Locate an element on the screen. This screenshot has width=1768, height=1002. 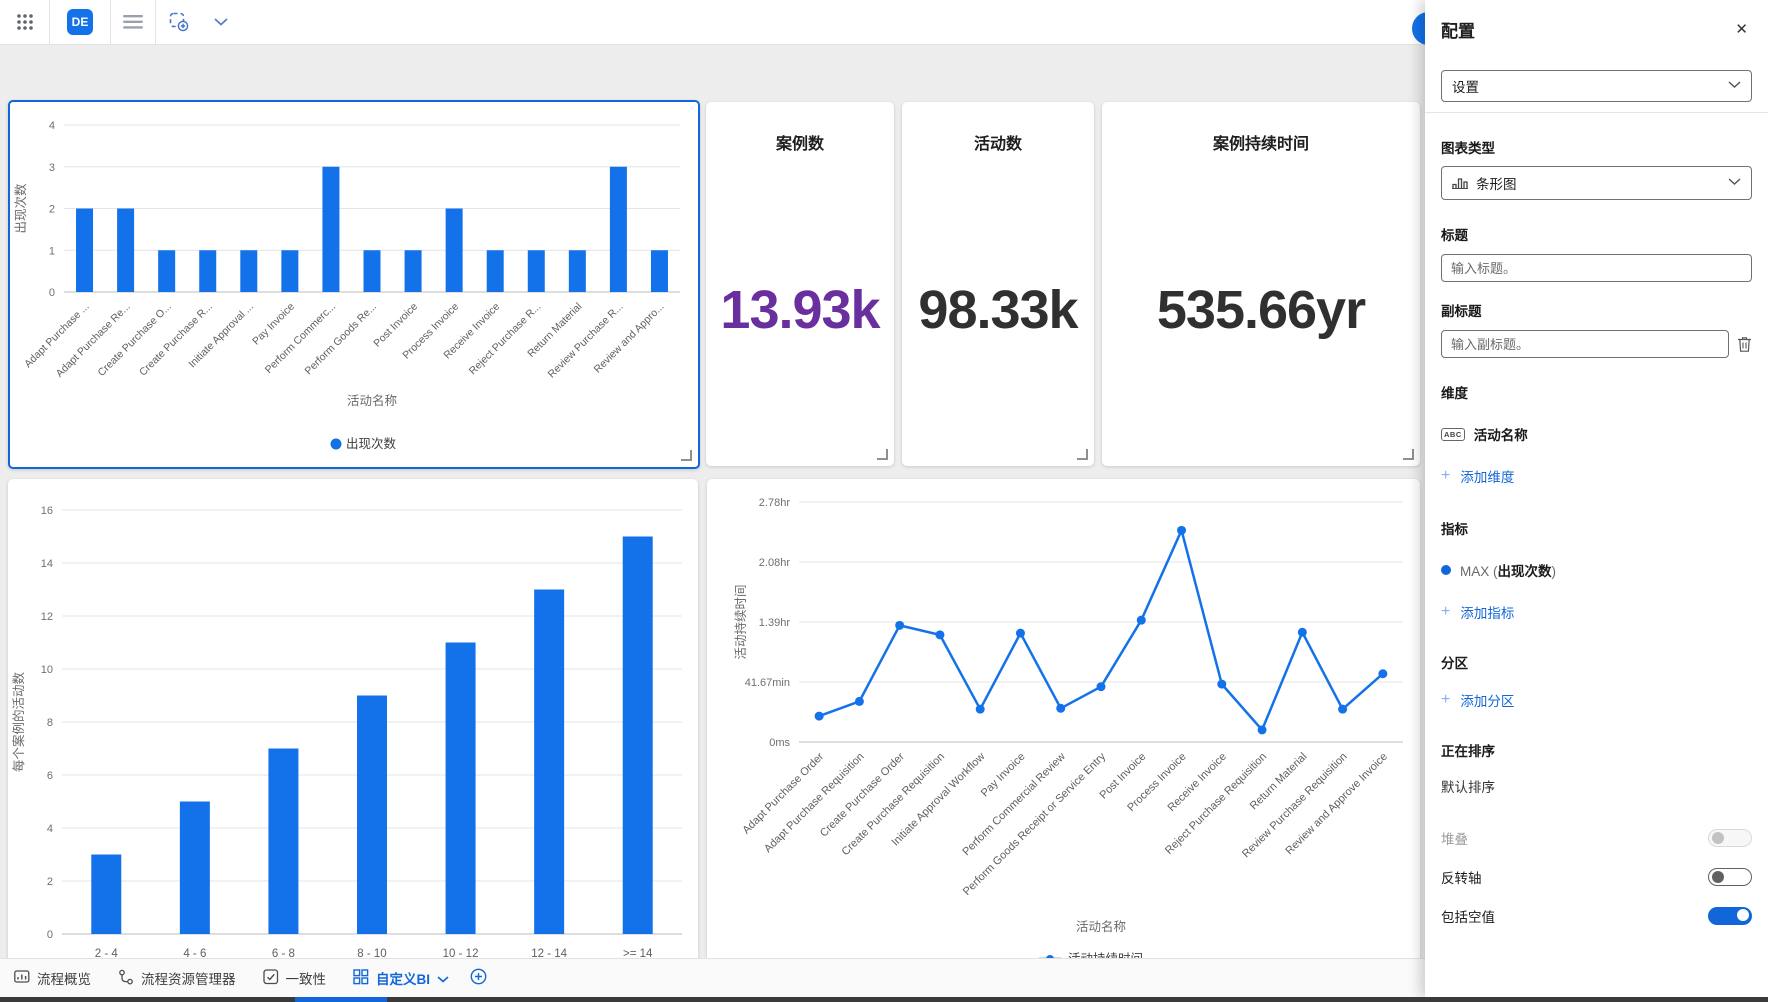
svg-text: 0ms is located at coordinates (779, 743).